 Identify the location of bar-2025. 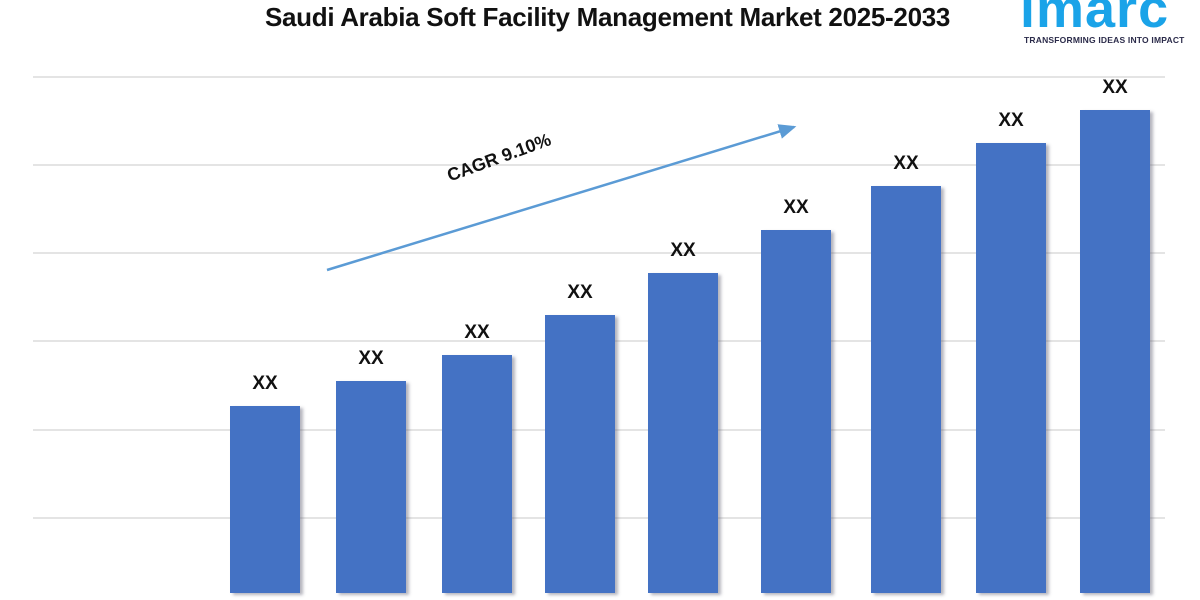
(265, 499).